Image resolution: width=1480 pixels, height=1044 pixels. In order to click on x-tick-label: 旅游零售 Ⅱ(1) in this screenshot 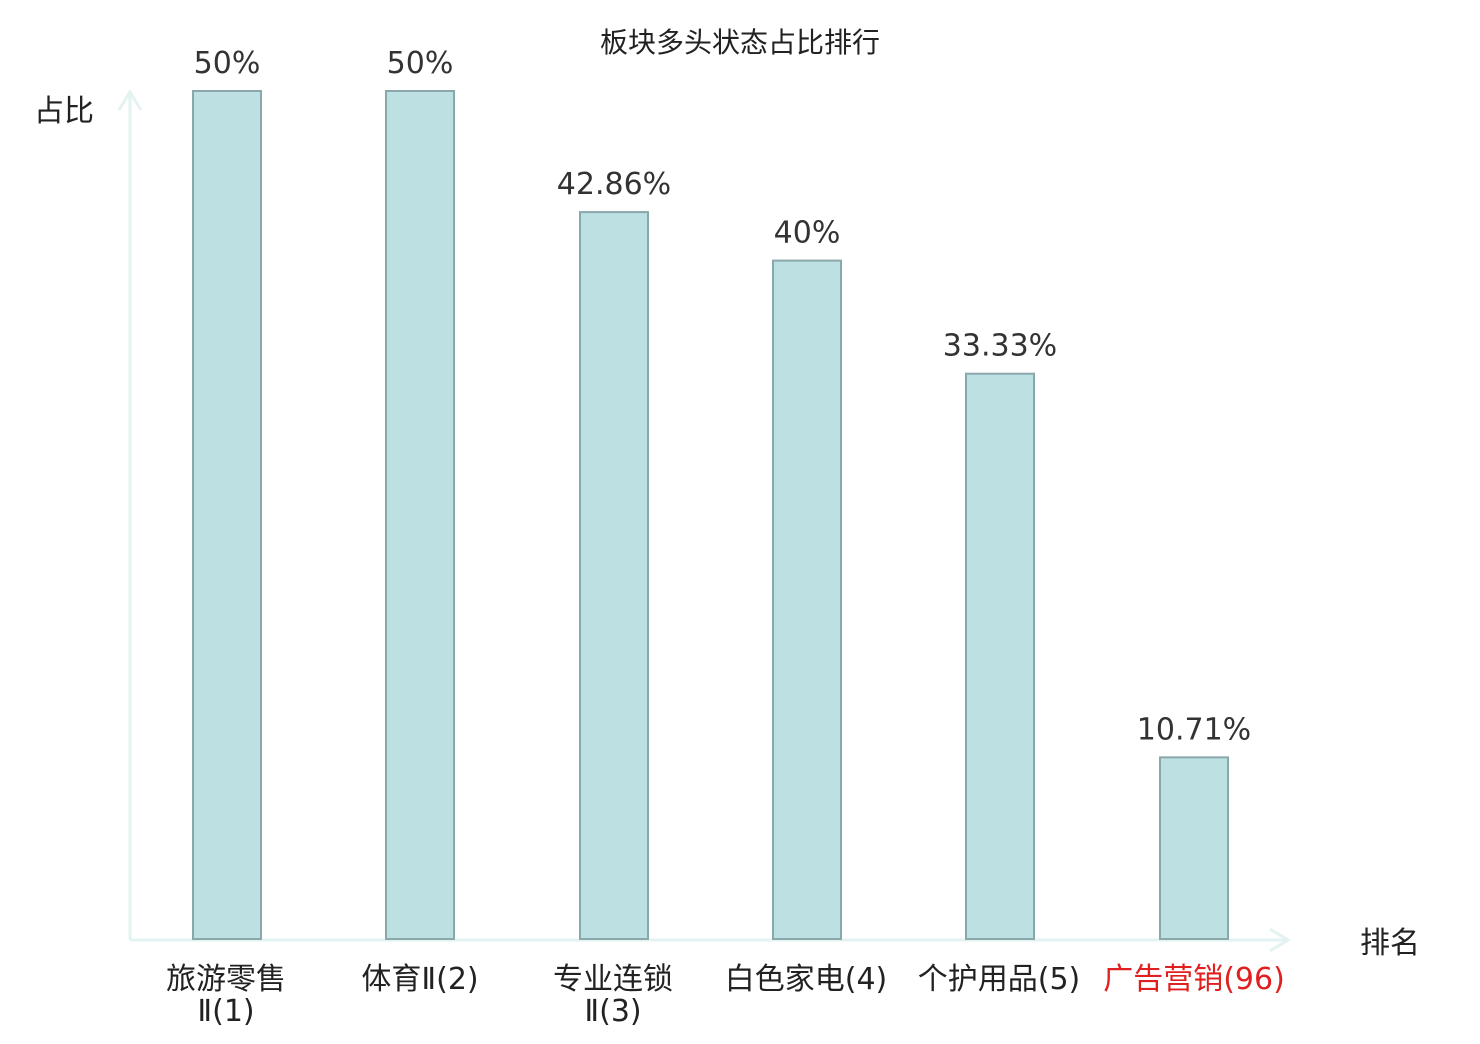, I will do `click(226, 996)`.